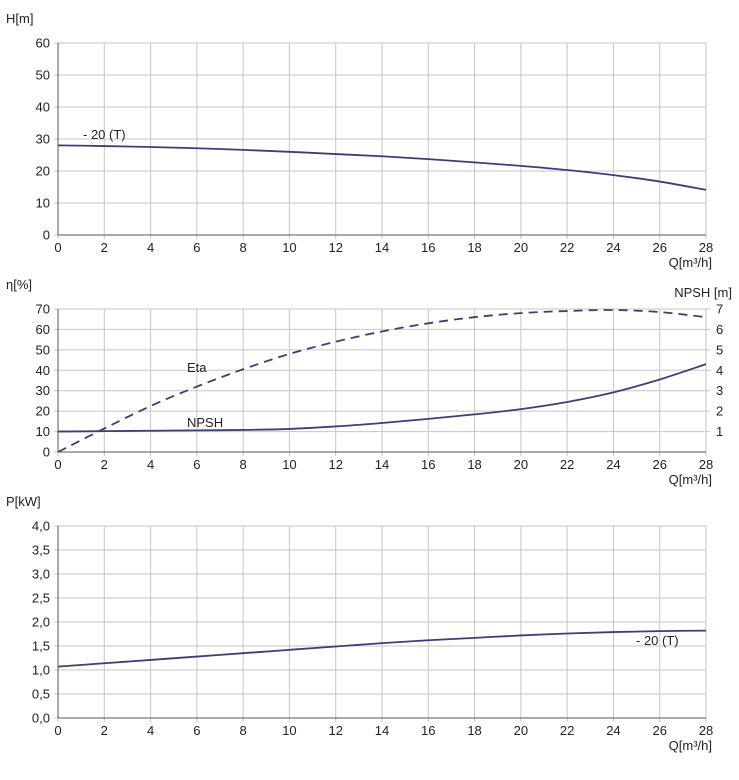  What do you see at coordinates (719, 309) in the screenshot?
I see `y-right-tick-label: 7` at bounding box center [719, 309].